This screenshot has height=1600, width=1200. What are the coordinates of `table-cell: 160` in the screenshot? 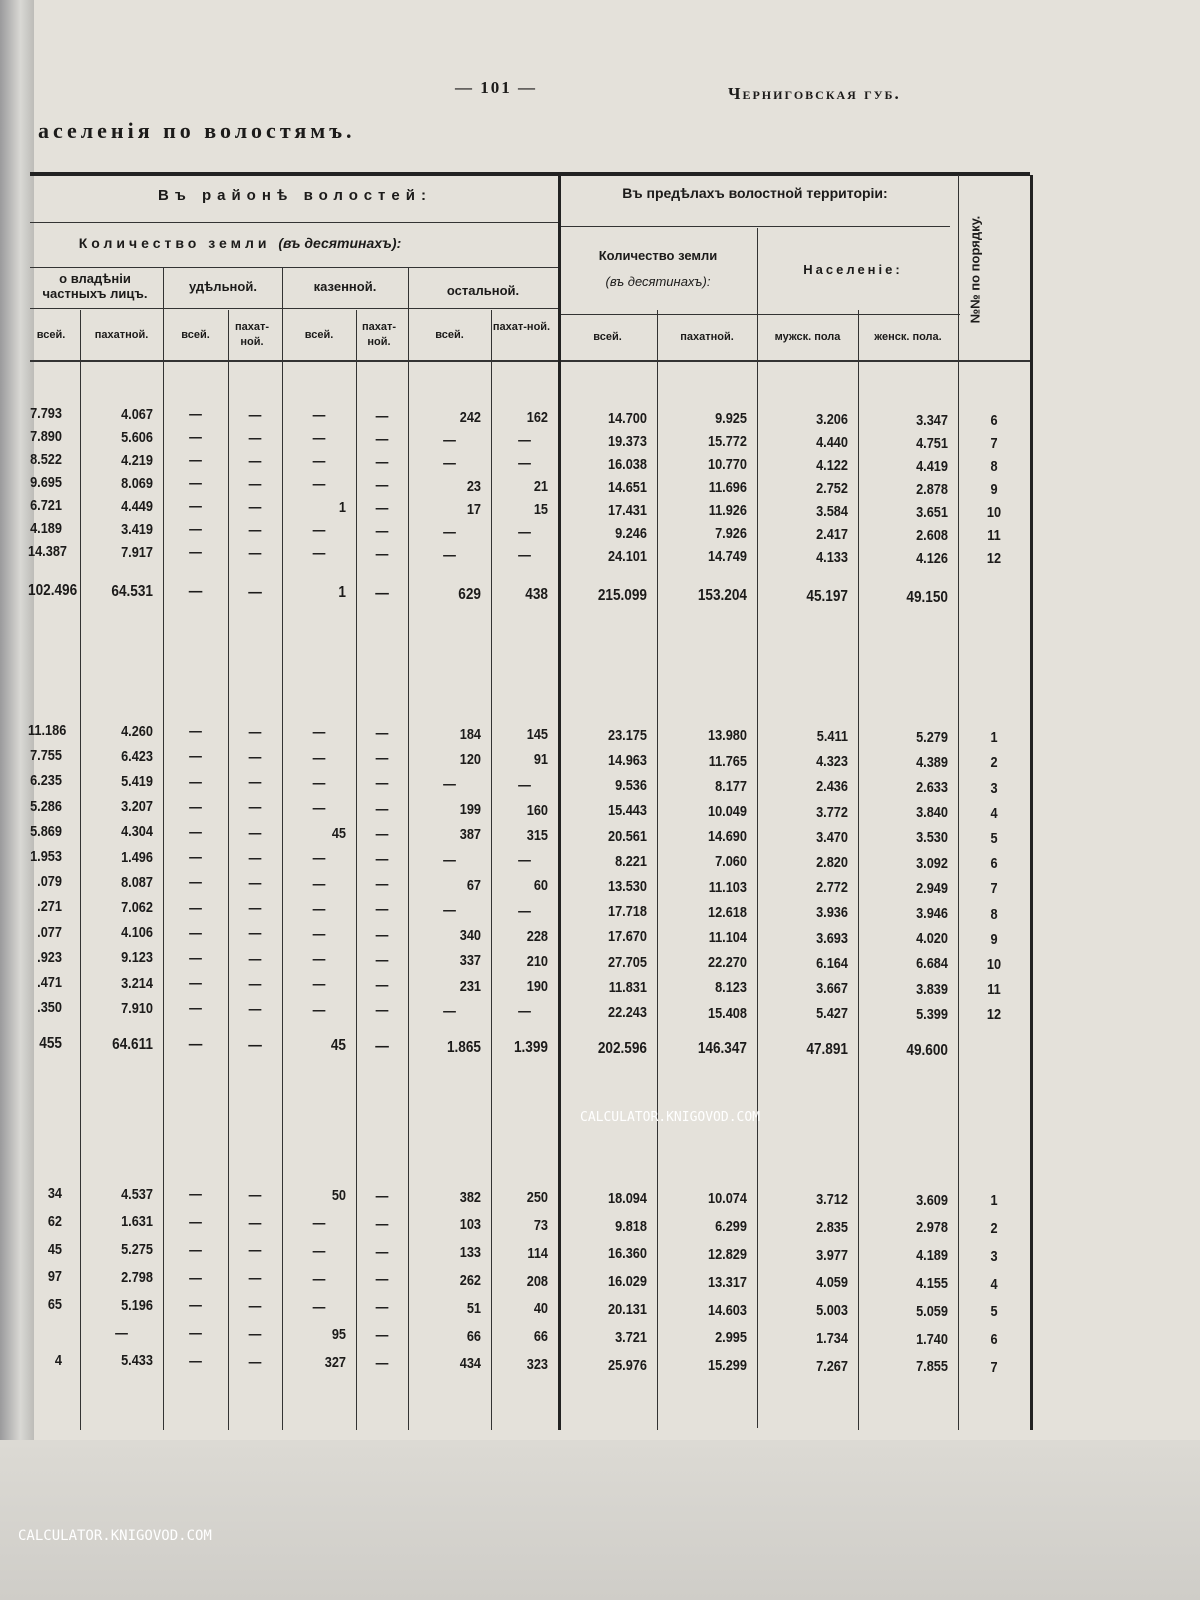 It's located at (537, 810).